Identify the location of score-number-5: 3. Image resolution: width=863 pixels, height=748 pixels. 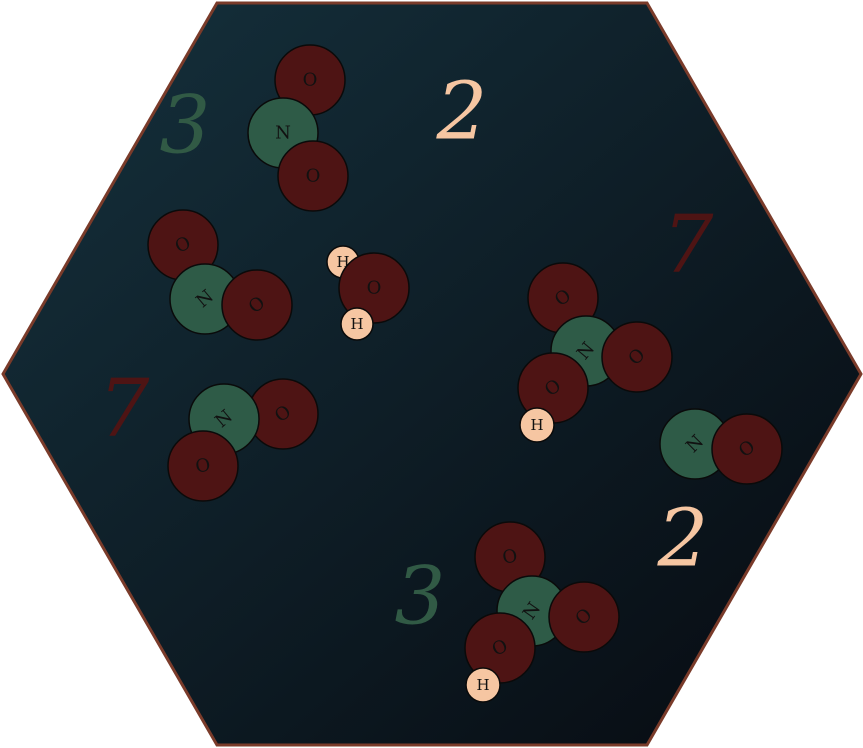
(420, 596).